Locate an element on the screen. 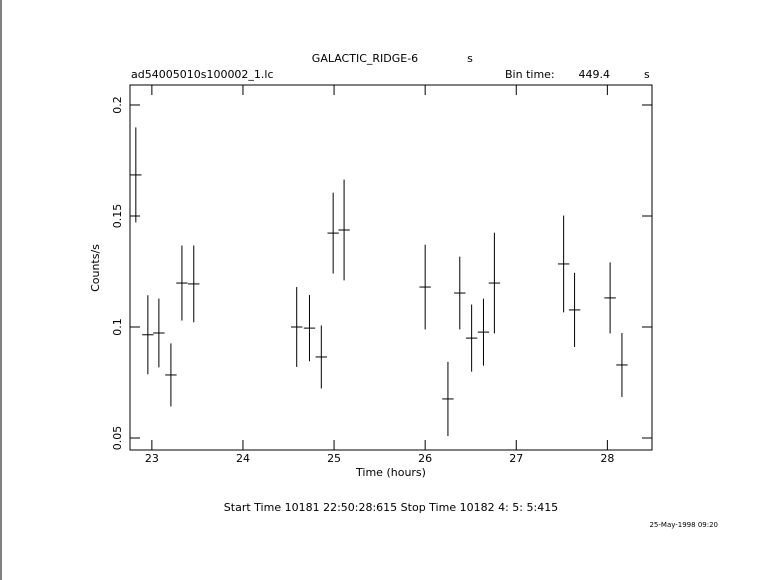 The height and width of the screenshot is (580, 781). y-axis-label: Counts/s is located at coordinates (95, 268).